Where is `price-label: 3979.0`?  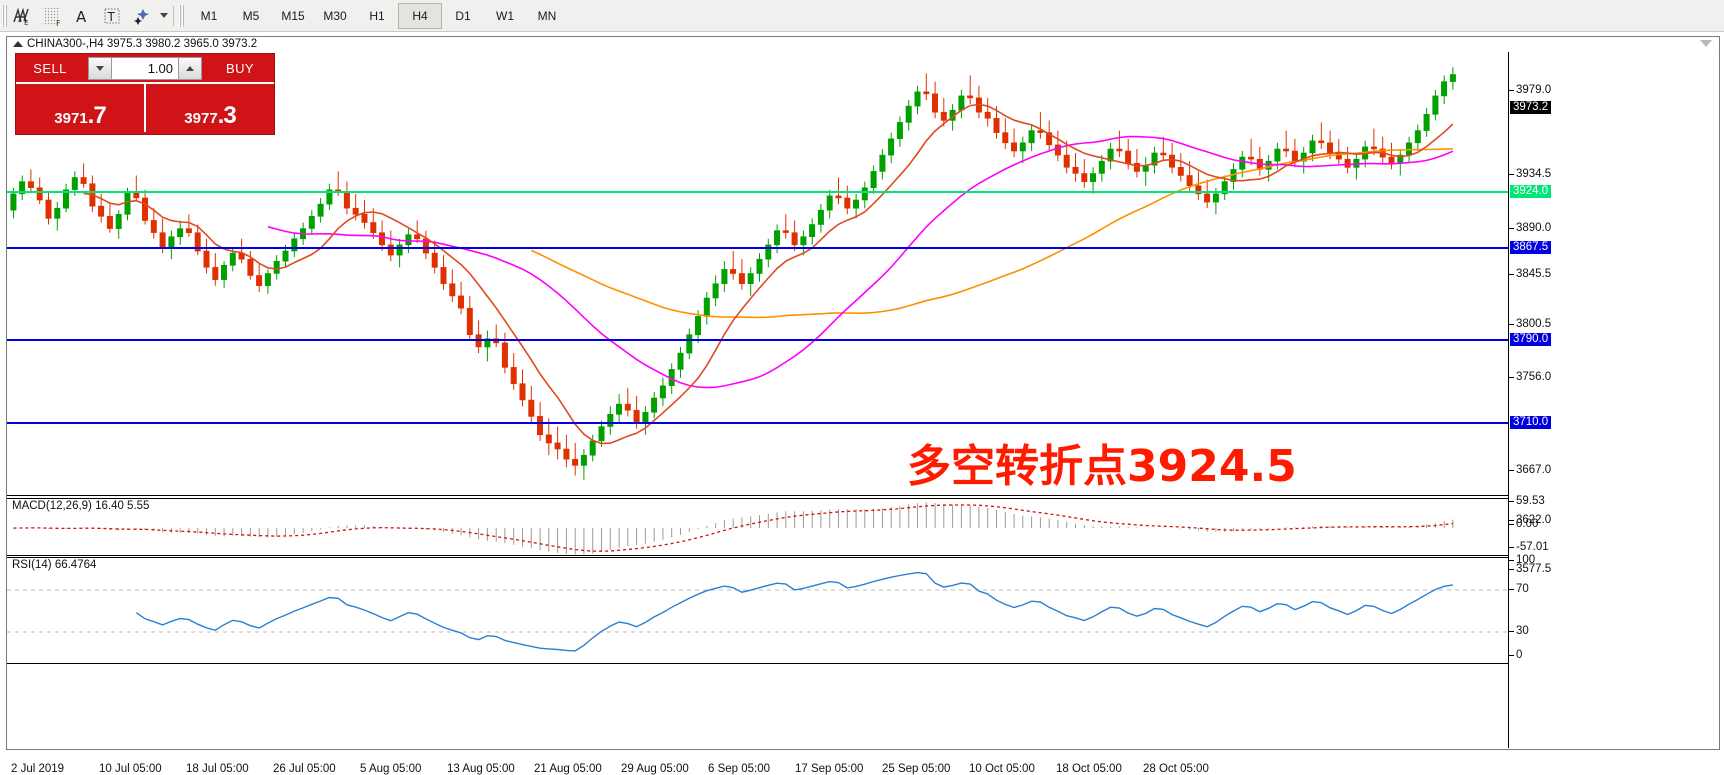
price-label: 3979.0 is located at coordinates (1534, 90).